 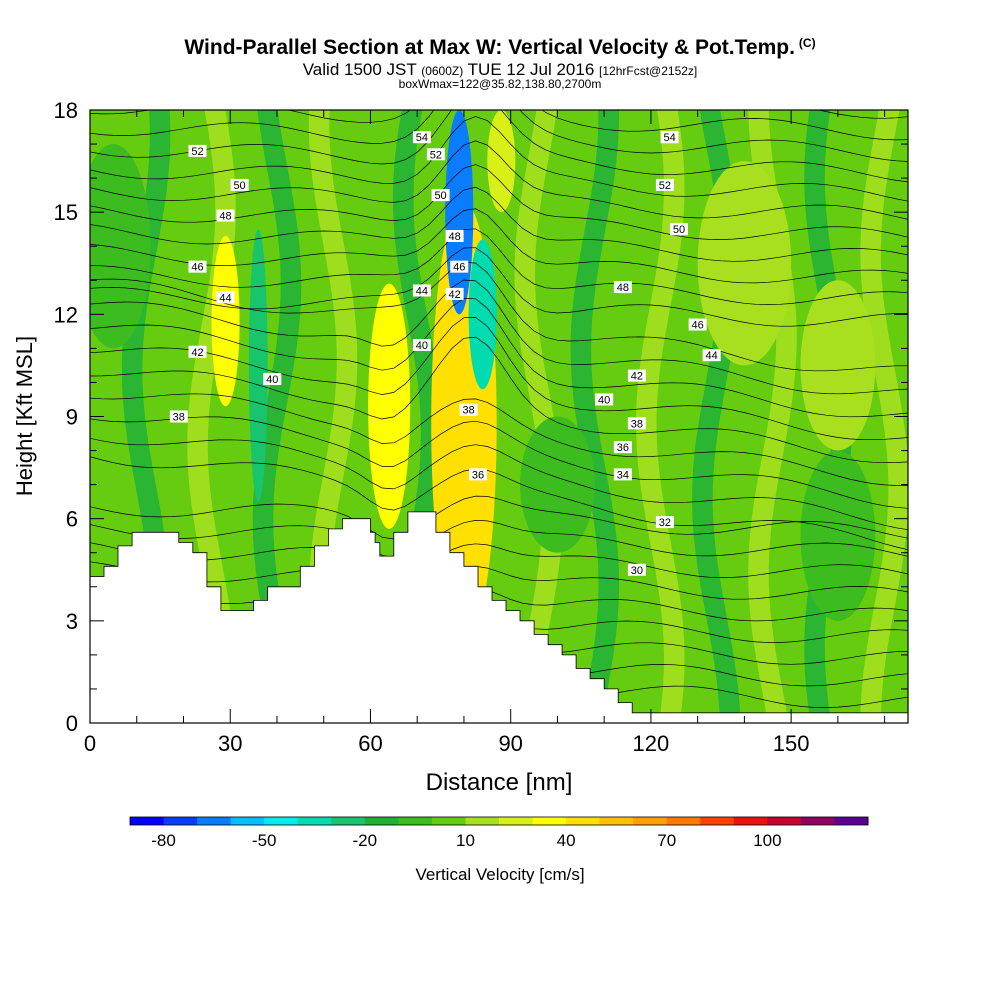 I want to click on box-info: boxWmax=122@35.82,138.80,2700m, so click(x=500, y=84).